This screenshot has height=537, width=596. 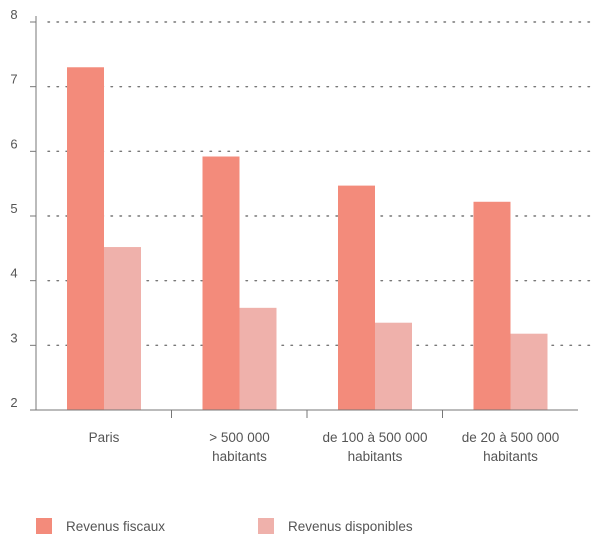 What do you see at coordinates (350, 526) in the screenshot?
I see `legend-label: Revenus disponibles` at bounding box center [350, 526].